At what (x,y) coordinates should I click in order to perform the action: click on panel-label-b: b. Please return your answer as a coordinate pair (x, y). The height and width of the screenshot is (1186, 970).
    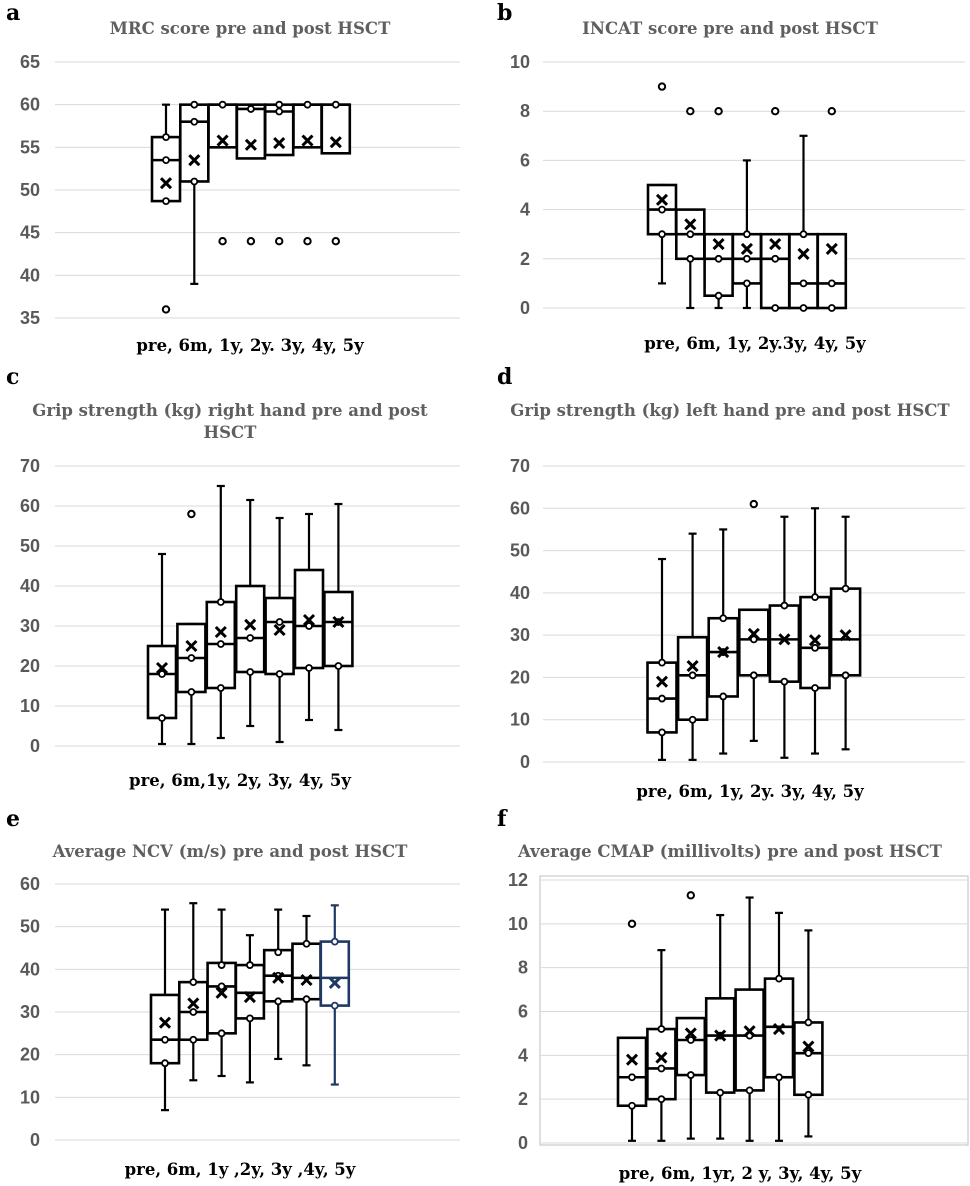
    Looking at the image, I should click on (505, 13).